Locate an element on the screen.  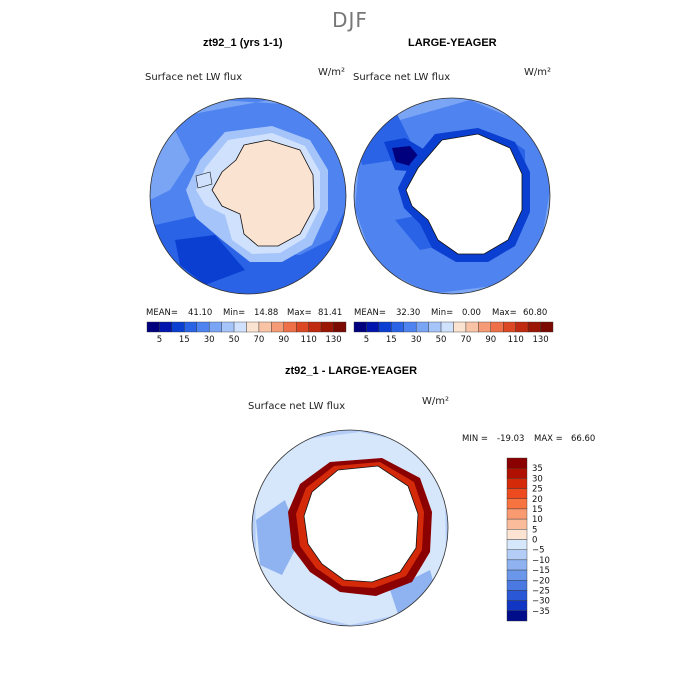
panel-2-max-value: 60.80 is located at coordinates (535, 313).